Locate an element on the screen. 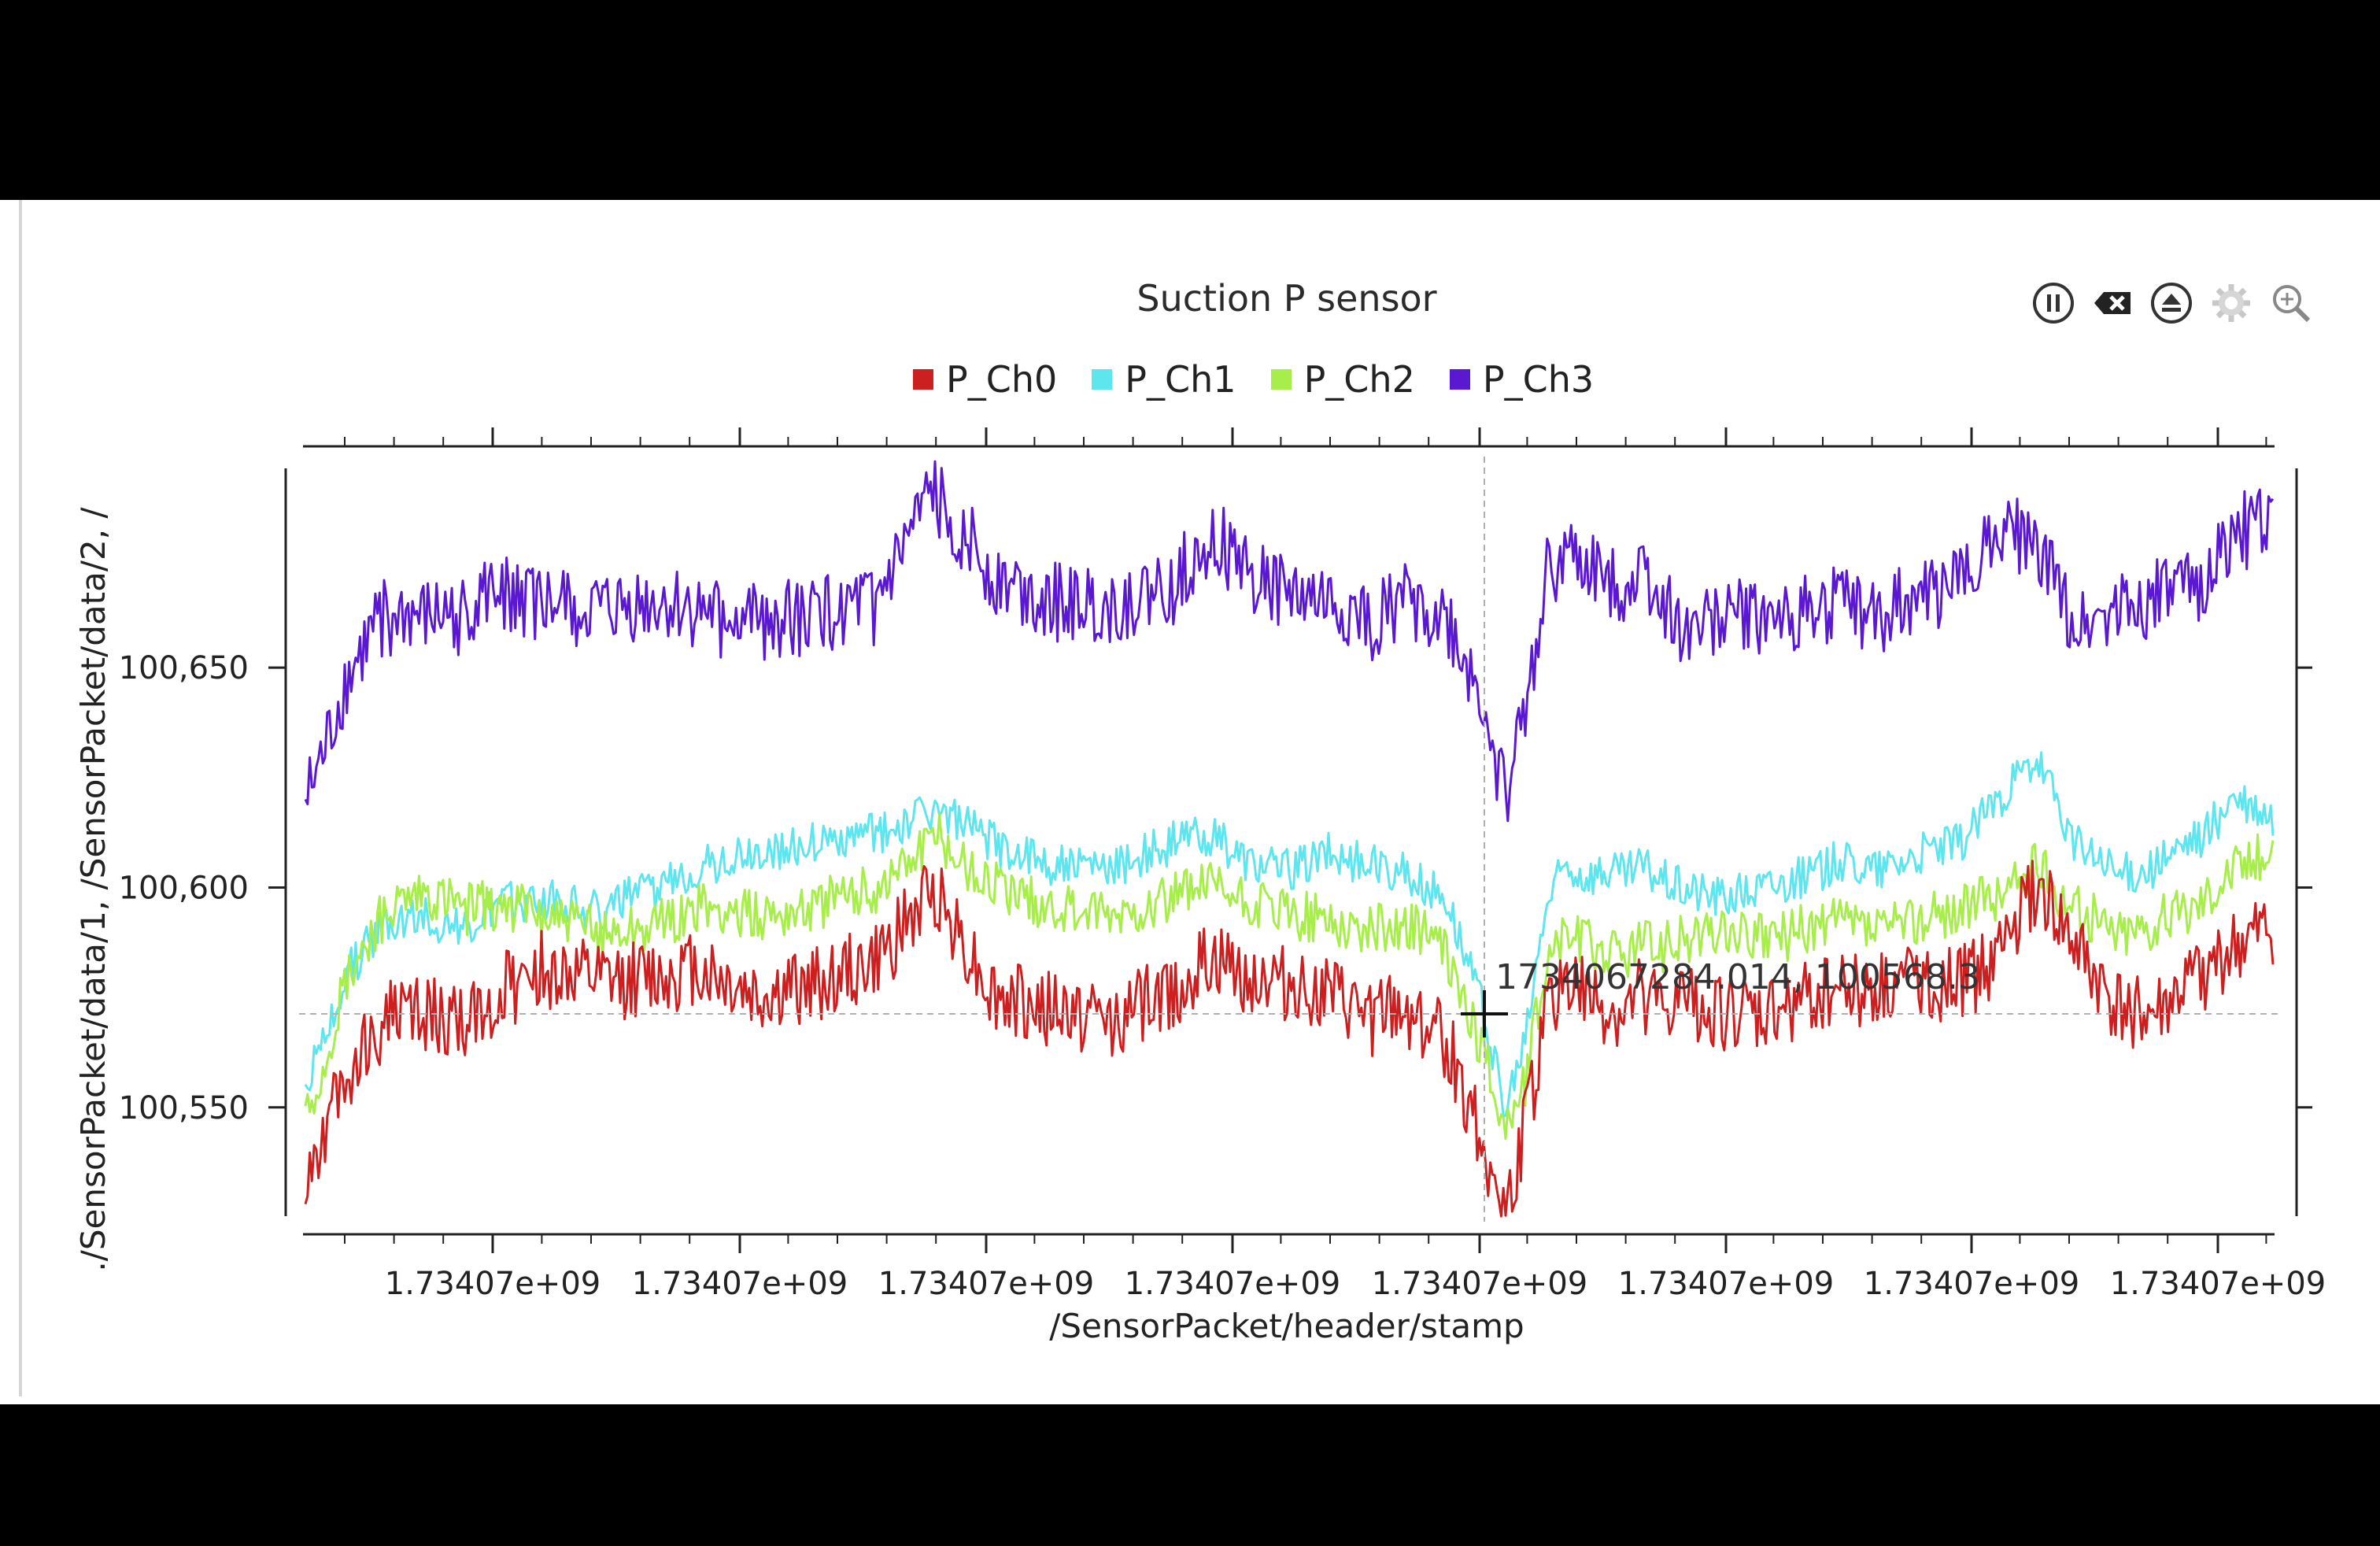  eject-icon is located at coordinates (2171, 303).